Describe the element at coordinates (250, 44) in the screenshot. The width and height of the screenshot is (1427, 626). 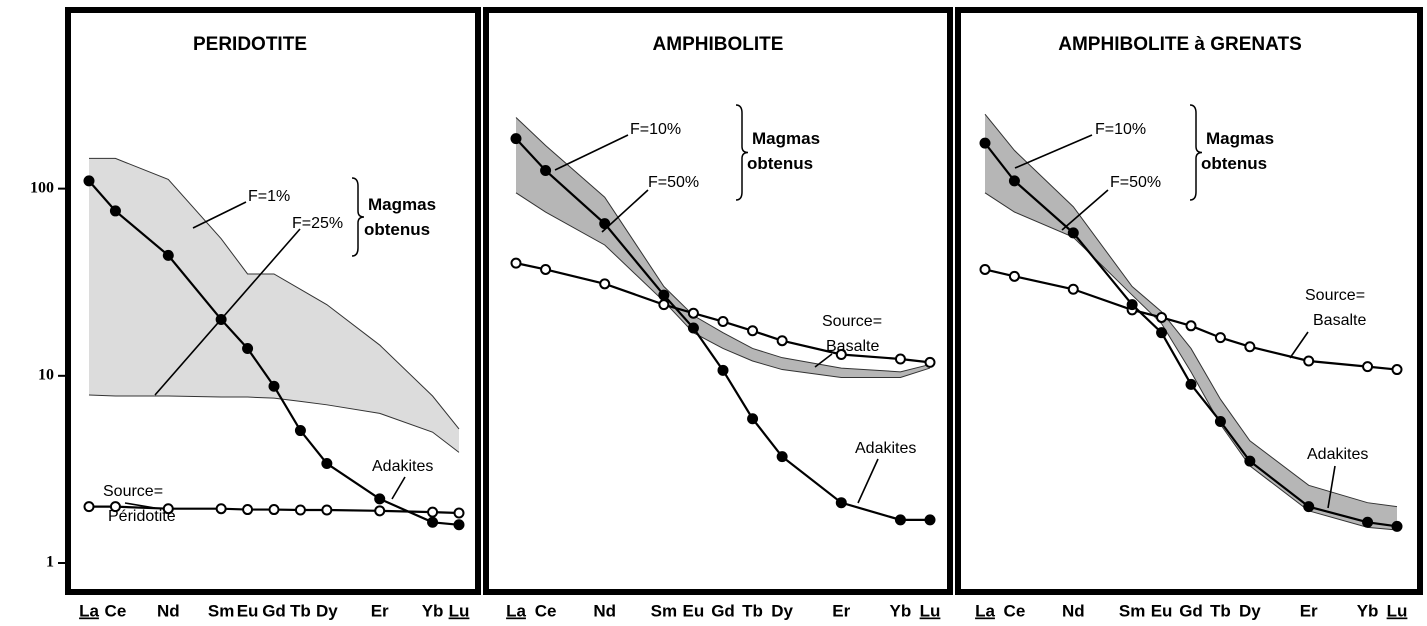
I see `panel-title: PERIDOTITE` at that location.